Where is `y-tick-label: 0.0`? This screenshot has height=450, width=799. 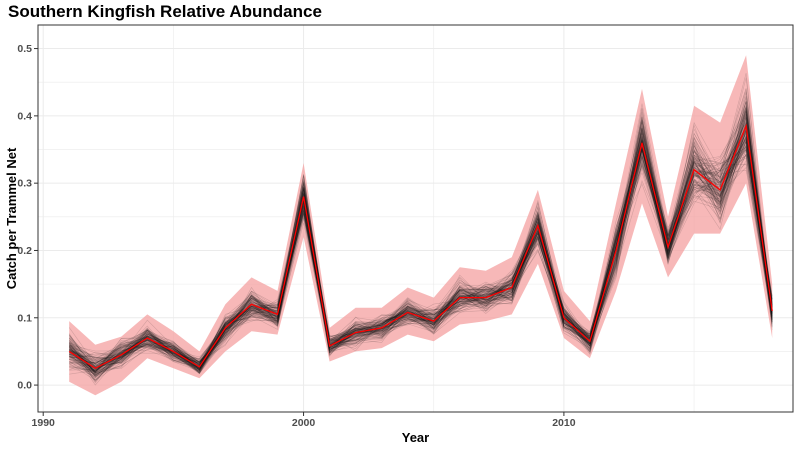
y-tick-label: 0.0 is located at coordinates (24, 386).